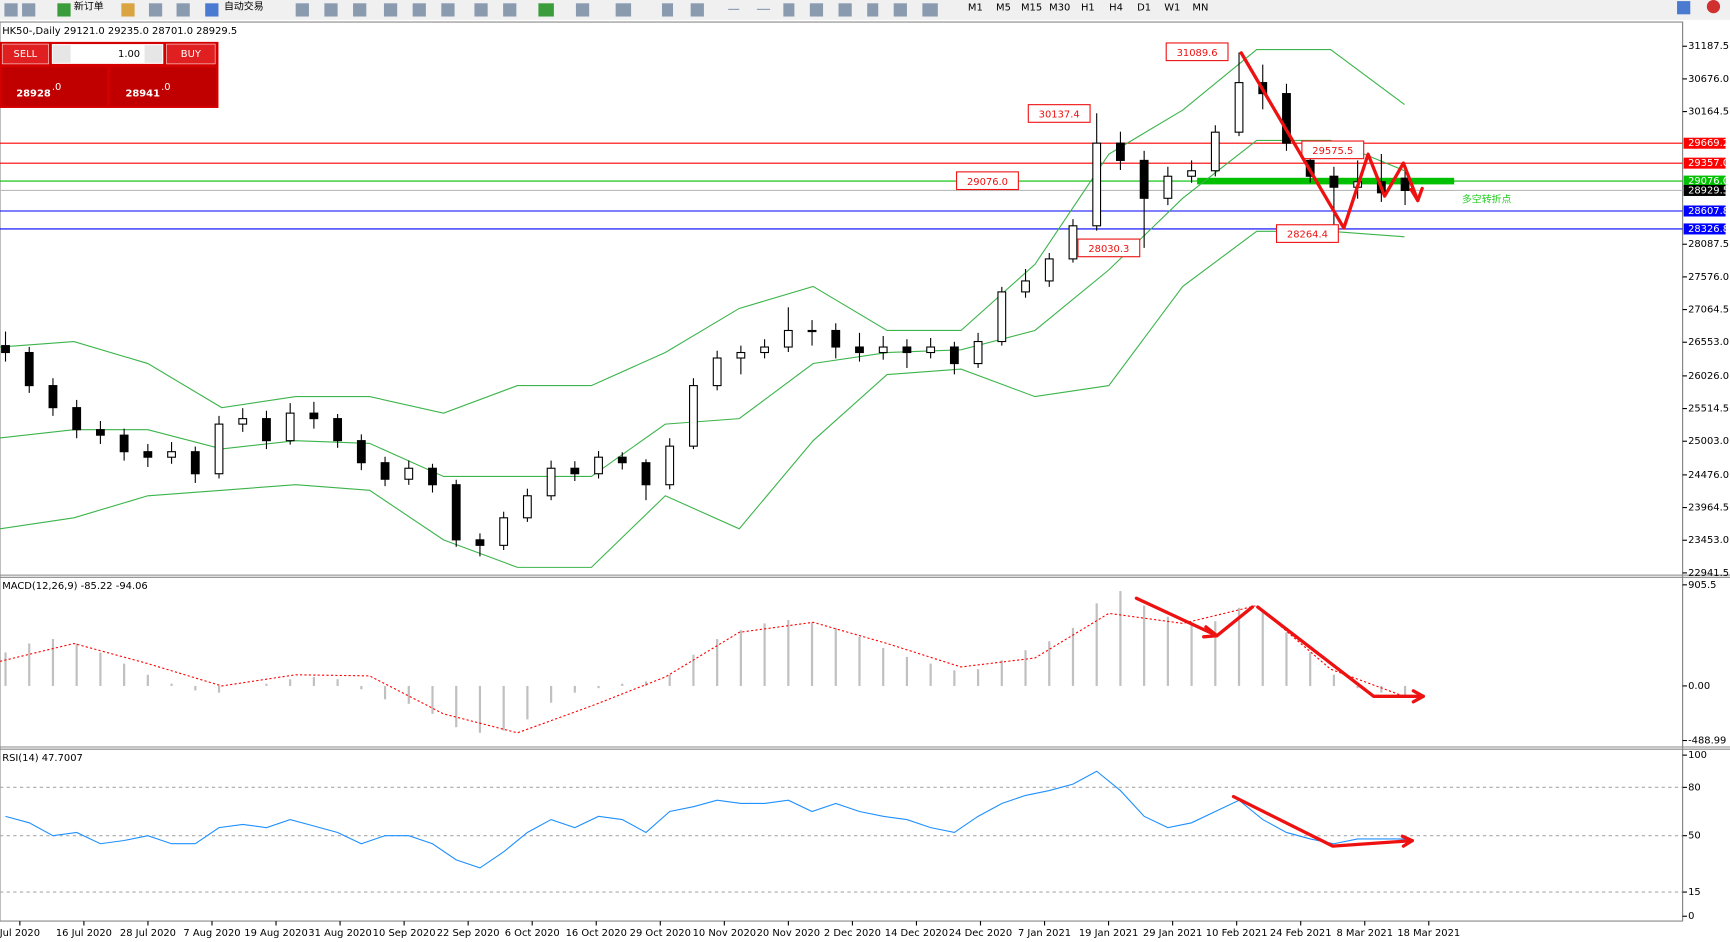 The image size is (1730, 942). What do you see at coordinates (1279, 449) in the screenshot?
I see `drawn-arrows` at bounding box center [1279, 449].